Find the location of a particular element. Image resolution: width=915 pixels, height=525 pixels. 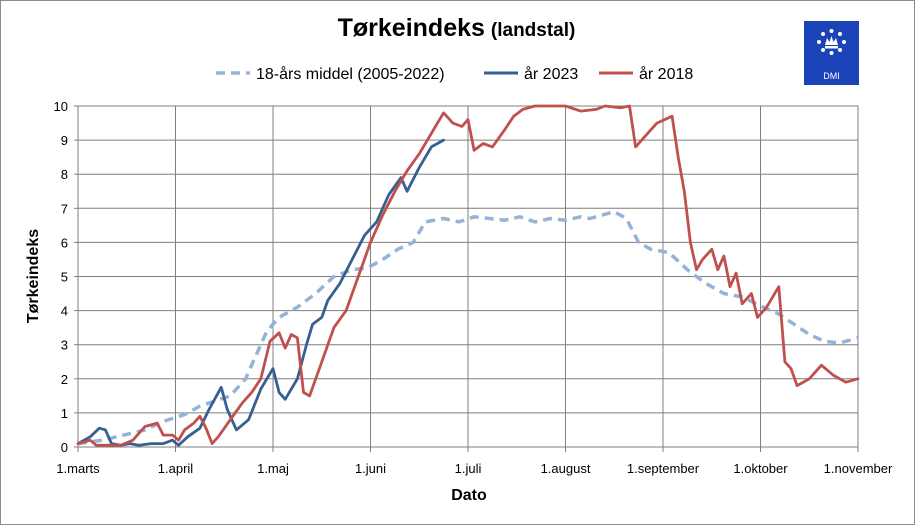

x-tick-label: 1.november is located at coordinates (858, 468).